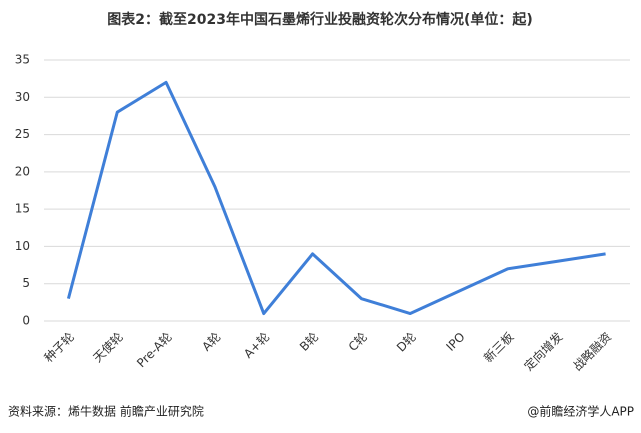 This screenshot has height=433, width=641. What do you see at coordinates (26, 283) in the screenshot?
I see `y-tick-label: 5` at bounding box center [26, 283].